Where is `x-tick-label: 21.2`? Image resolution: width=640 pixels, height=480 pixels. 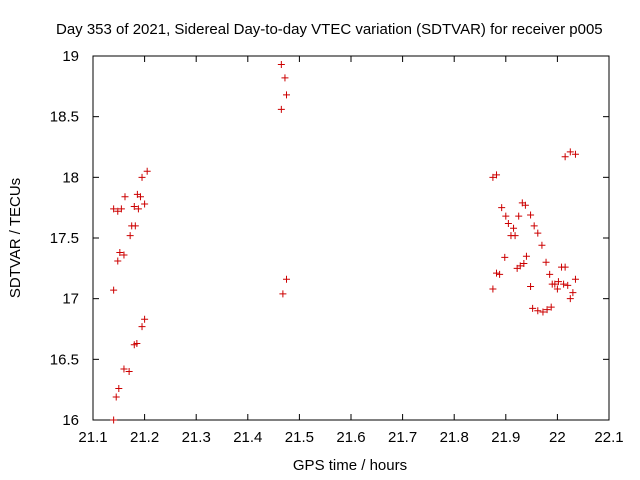 x-tick-label: 21.2 is located at coordinates (144, 437).